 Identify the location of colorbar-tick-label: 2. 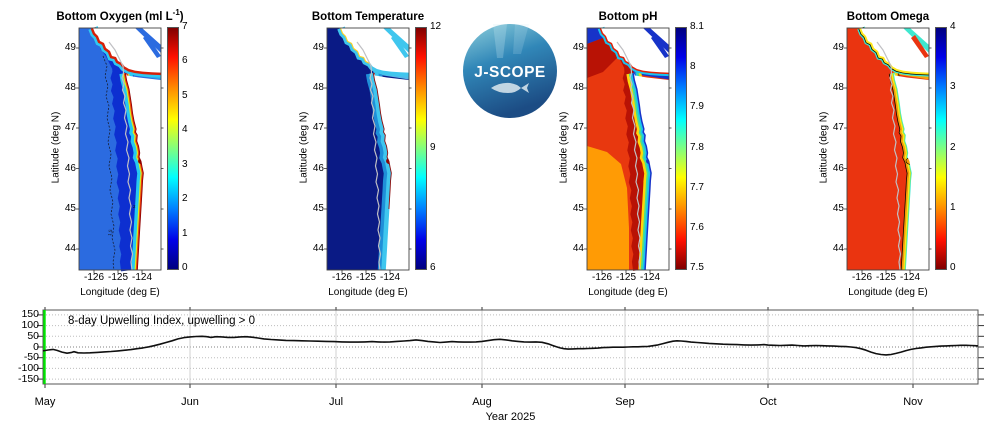
(953, 147).